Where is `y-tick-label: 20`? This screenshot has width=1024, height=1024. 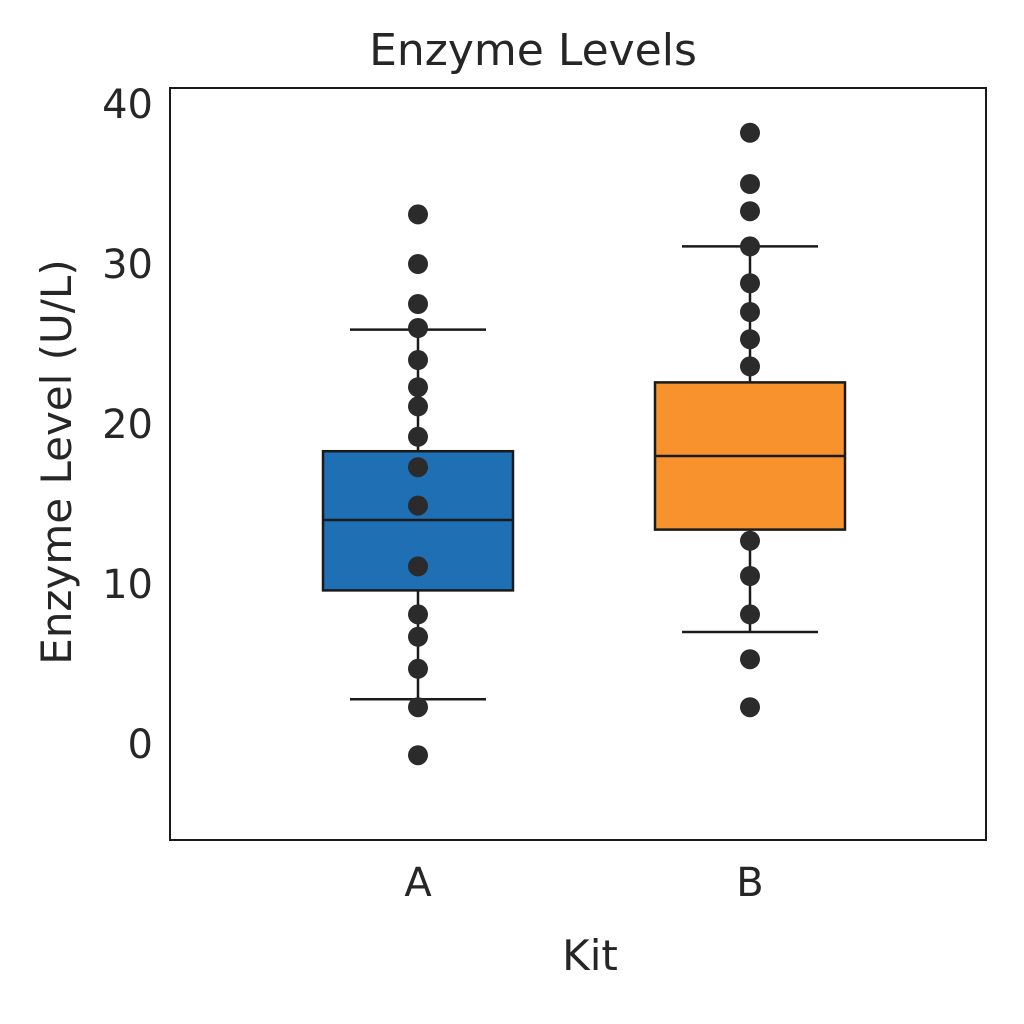
y-tick-label: 20 is located at coordinates (127, 425).